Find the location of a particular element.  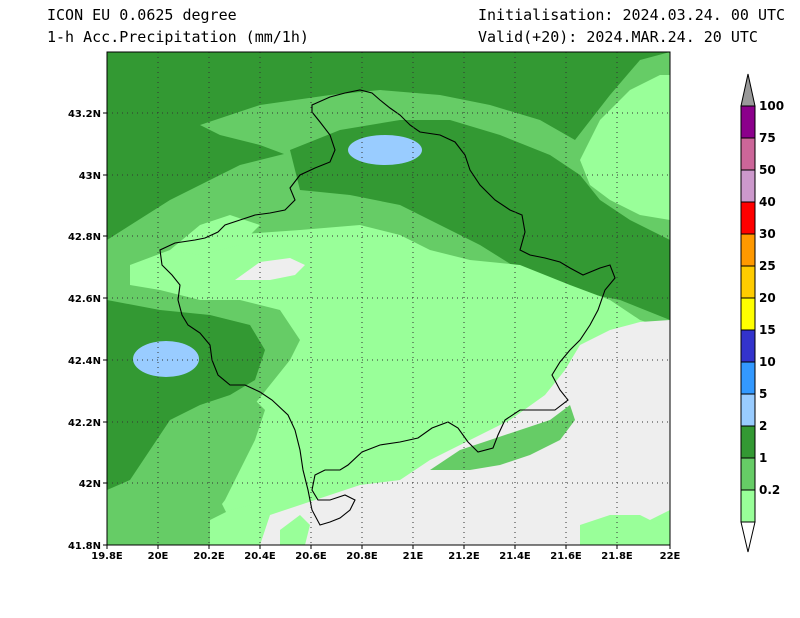

legend-label: 10 is located at coordinates (767, 362).